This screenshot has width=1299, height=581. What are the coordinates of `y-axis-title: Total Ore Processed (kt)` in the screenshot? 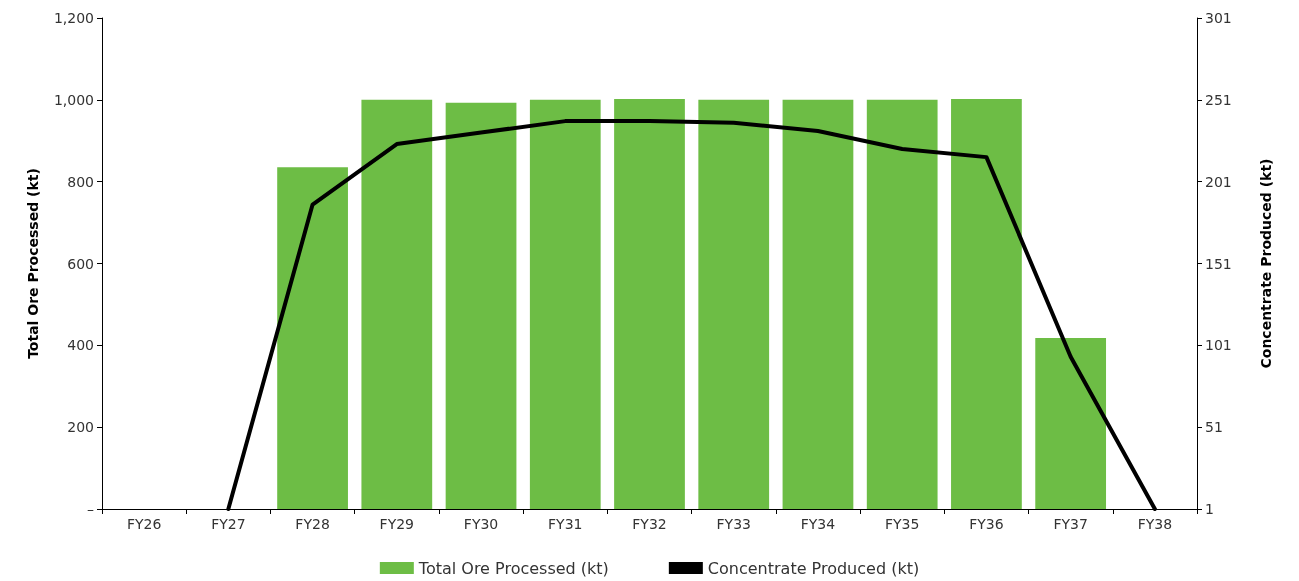 It's located at (33, 263).